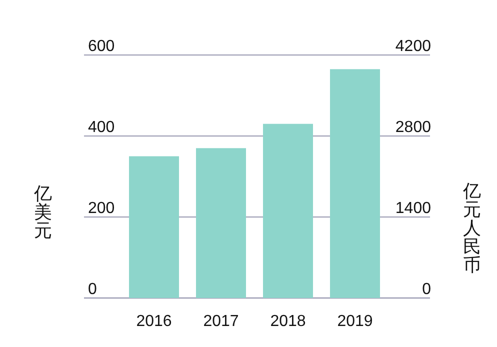 This screenshot has width=497, height=347. I want to click on y2-tick-label: 0, so click(427, 289).